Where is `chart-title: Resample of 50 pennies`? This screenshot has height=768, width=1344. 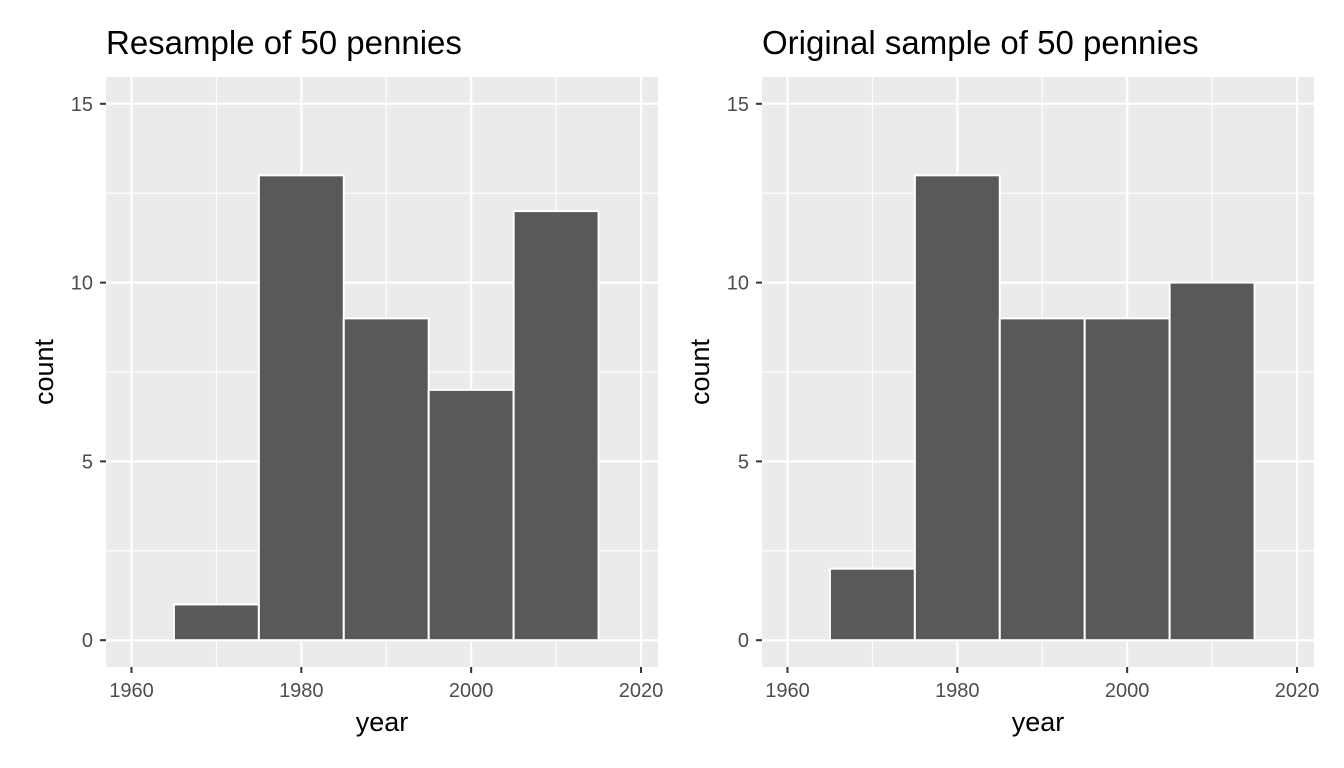 chart-title: Resample of 50 pennies is located at coordinates (284, 42).